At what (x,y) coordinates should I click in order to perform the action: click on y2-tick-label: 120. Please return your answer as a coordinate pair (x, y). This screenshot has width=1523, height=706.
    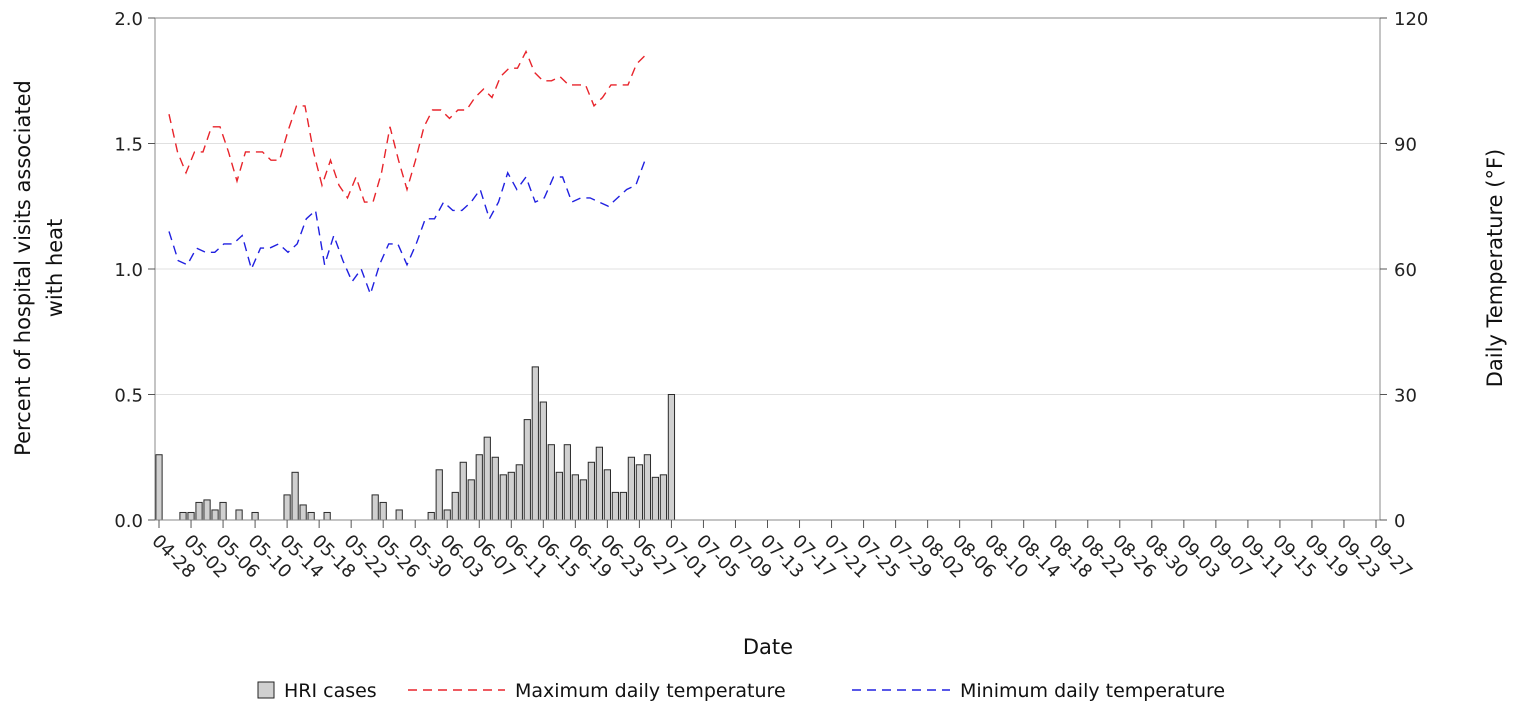
    Looking at the image, I should click on (1411, 19).